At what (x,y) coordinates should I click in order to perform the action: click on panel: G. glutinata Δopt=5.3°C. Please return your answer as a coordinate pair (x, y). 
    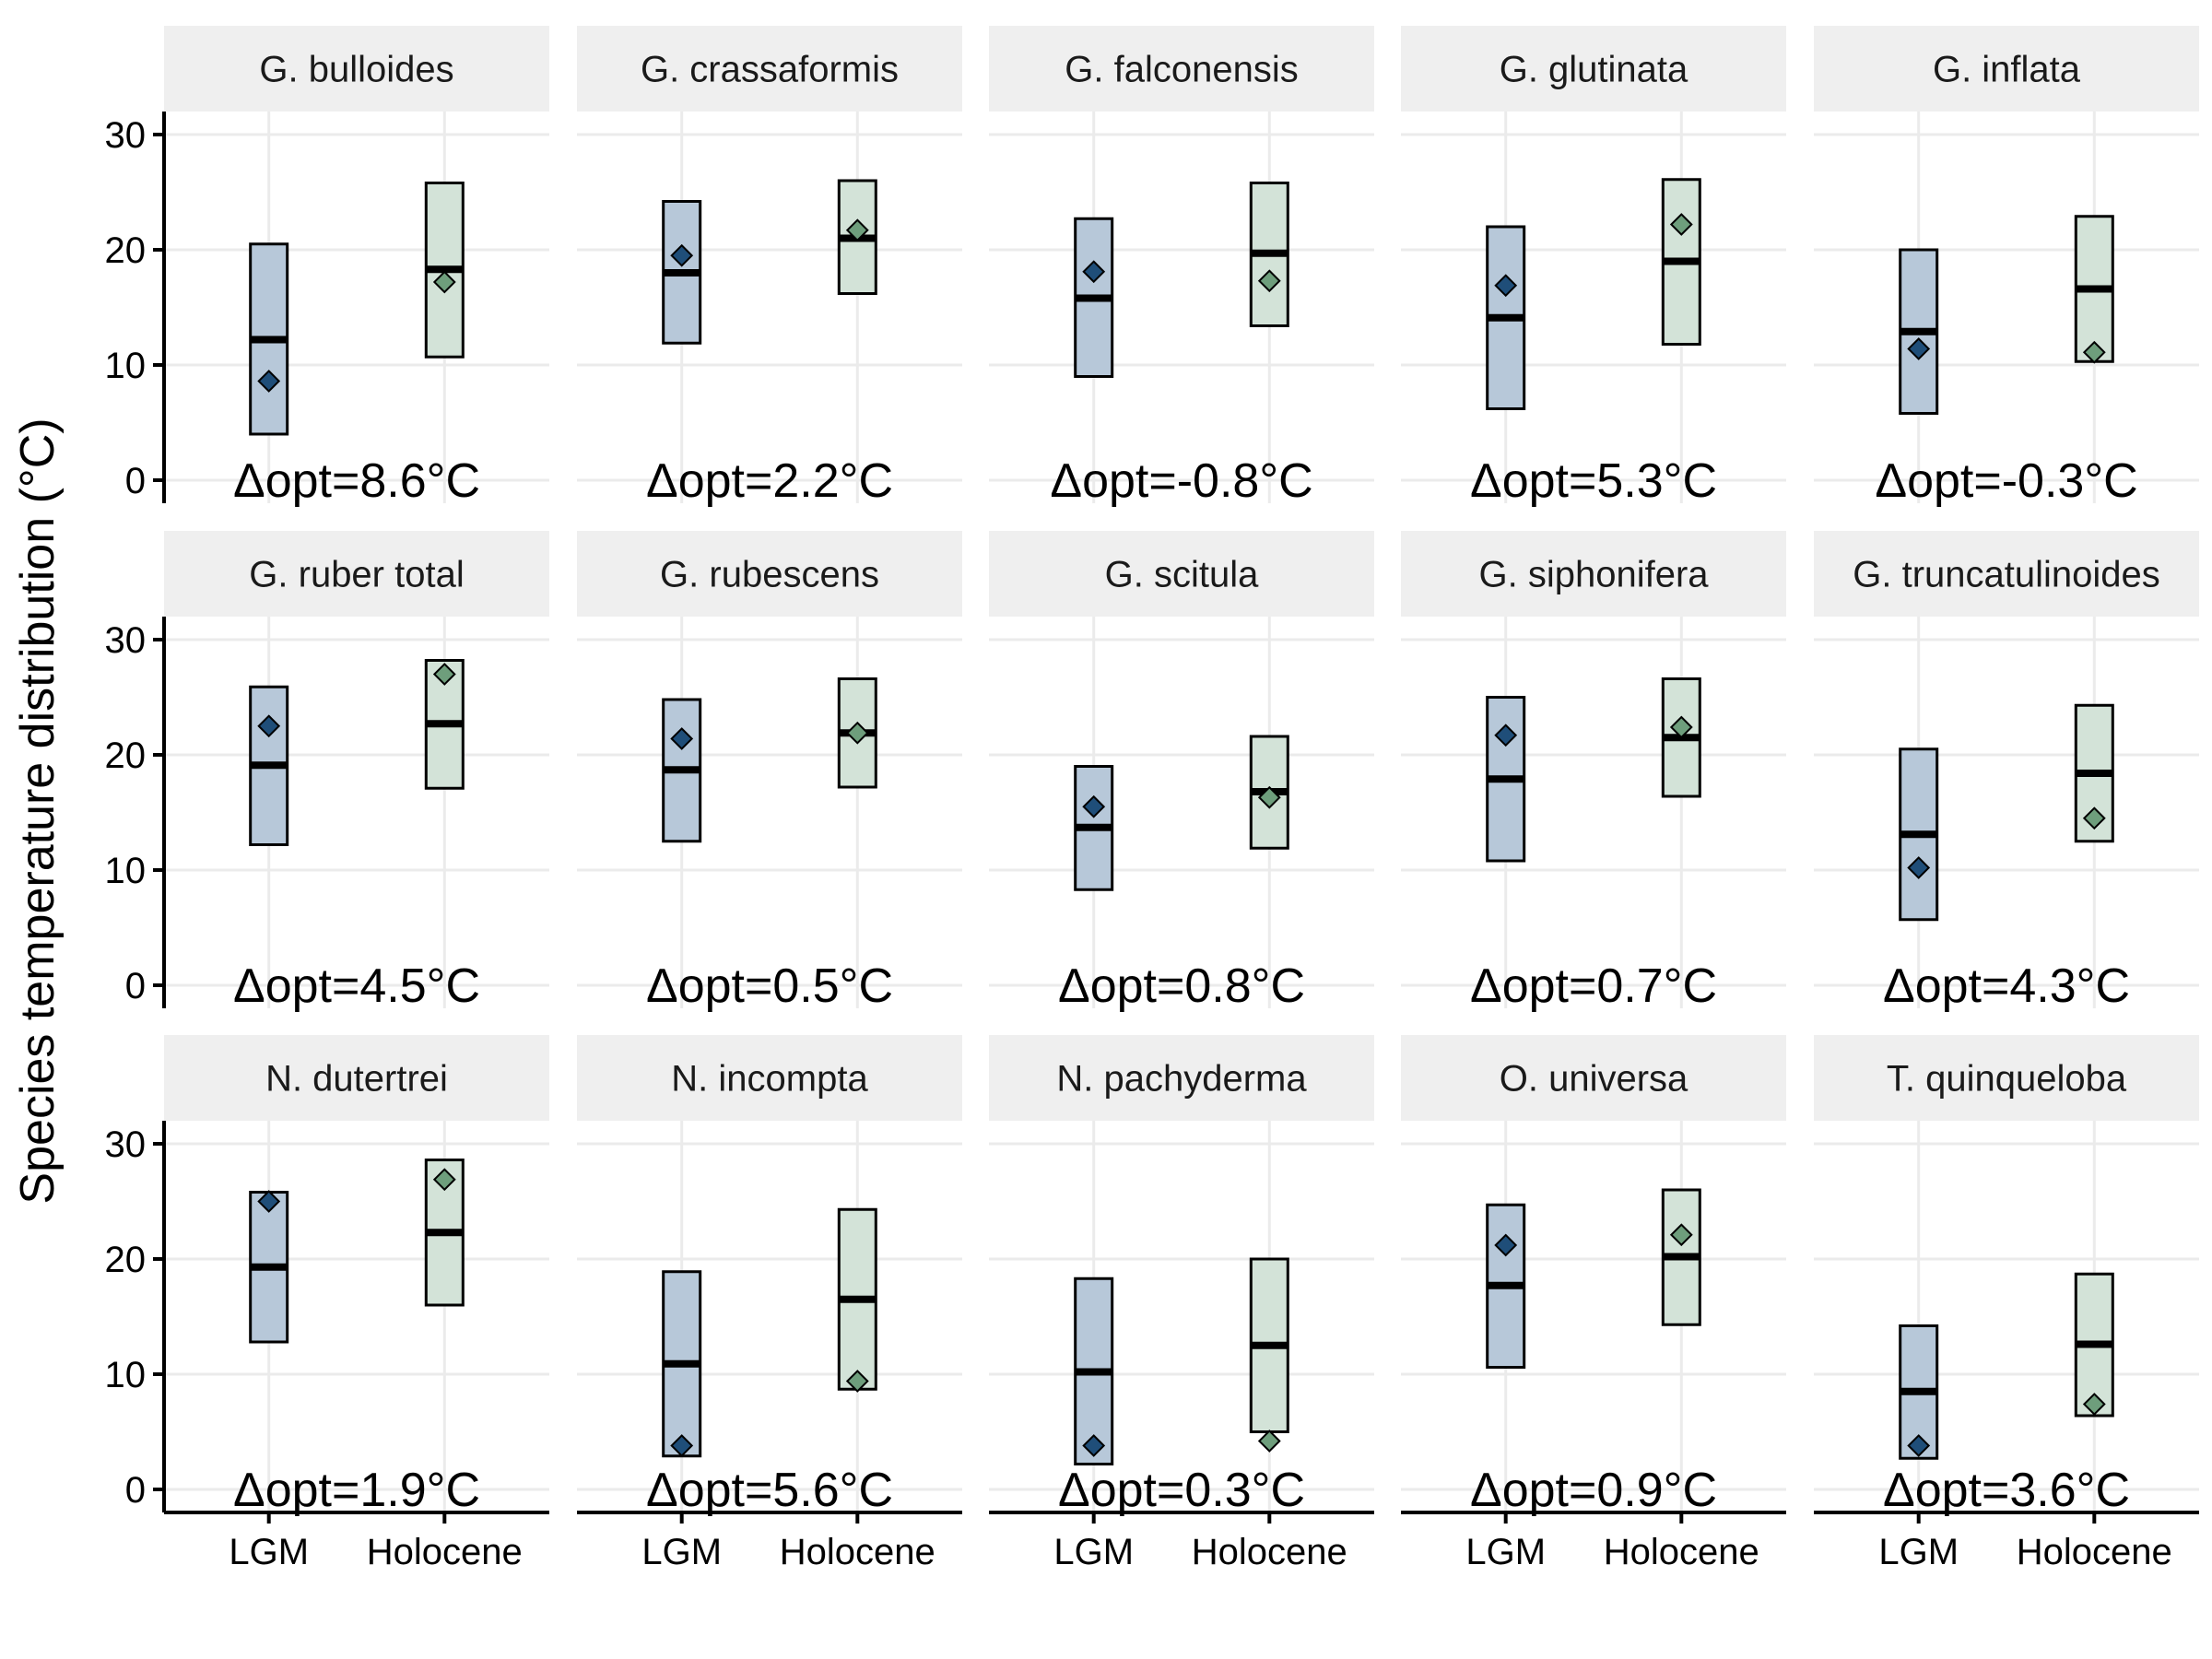
    Looking at the image, I should click on (1593, 267).